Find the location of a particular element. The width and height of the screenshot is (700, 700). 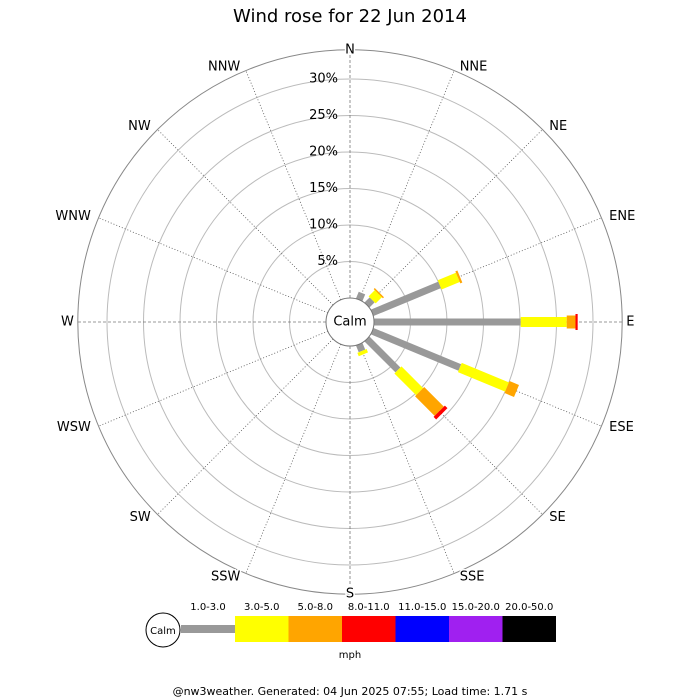

r-tick-label: 20% is located at coordinates (323, 152).